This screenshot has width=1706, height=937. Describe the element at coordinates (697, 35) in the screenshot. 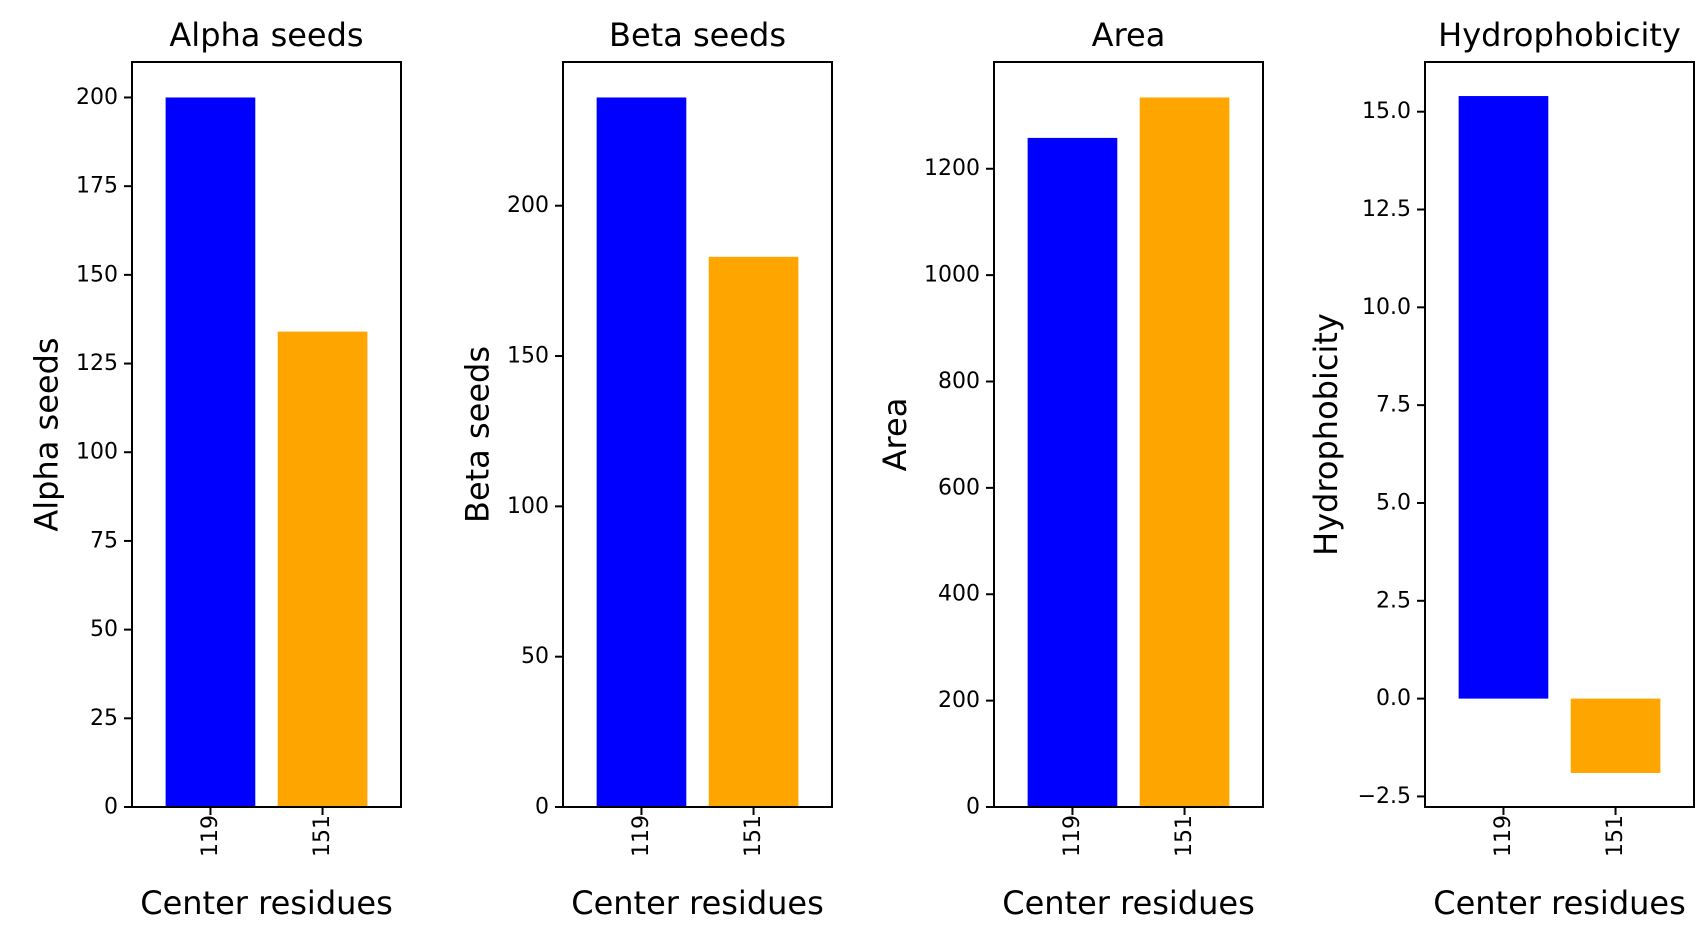

I see `chart-title: Beta seeds` at that location.